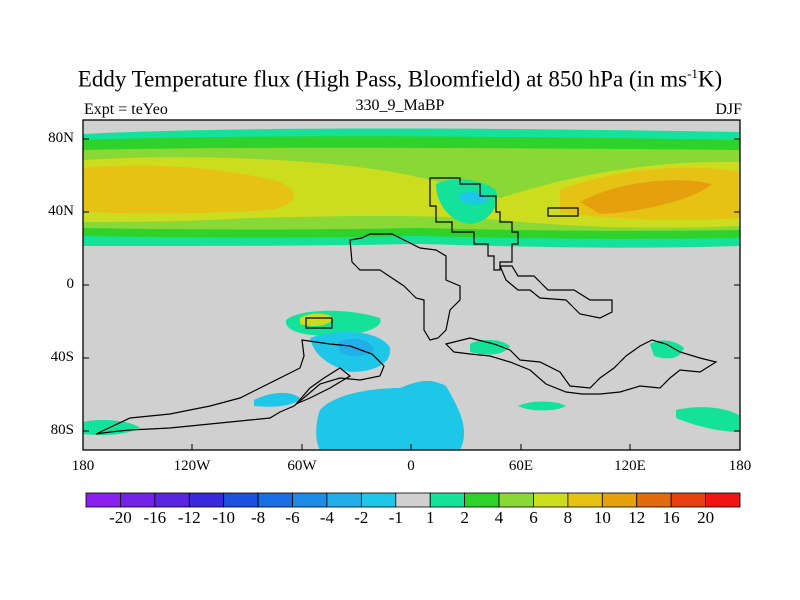 Image resolution: width=800 pixels, height=600 pixels. Describe the element at coordinates (490, 347) in the screenshot. I see `contour-blob-africa-east` at that location.